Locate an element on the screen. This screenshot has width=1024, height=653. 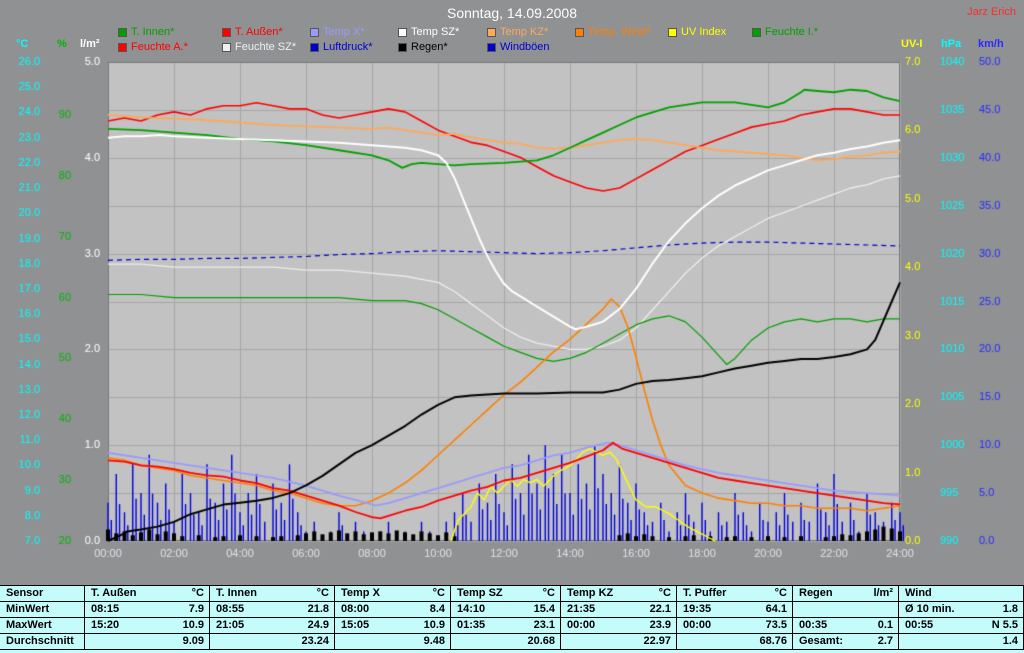
legend-item-windboeen: Windböen is located at coordinates (518, 47).